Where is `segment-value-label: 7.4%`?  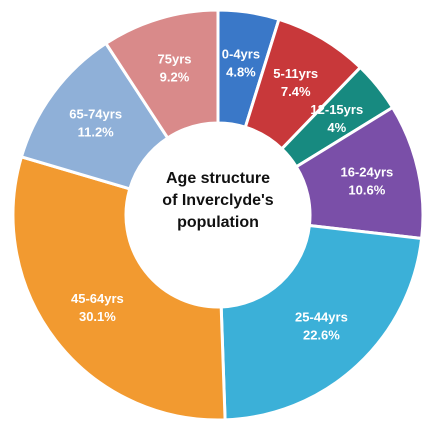
segment-value-label: 7.4% is located at coordinates (296, 91).